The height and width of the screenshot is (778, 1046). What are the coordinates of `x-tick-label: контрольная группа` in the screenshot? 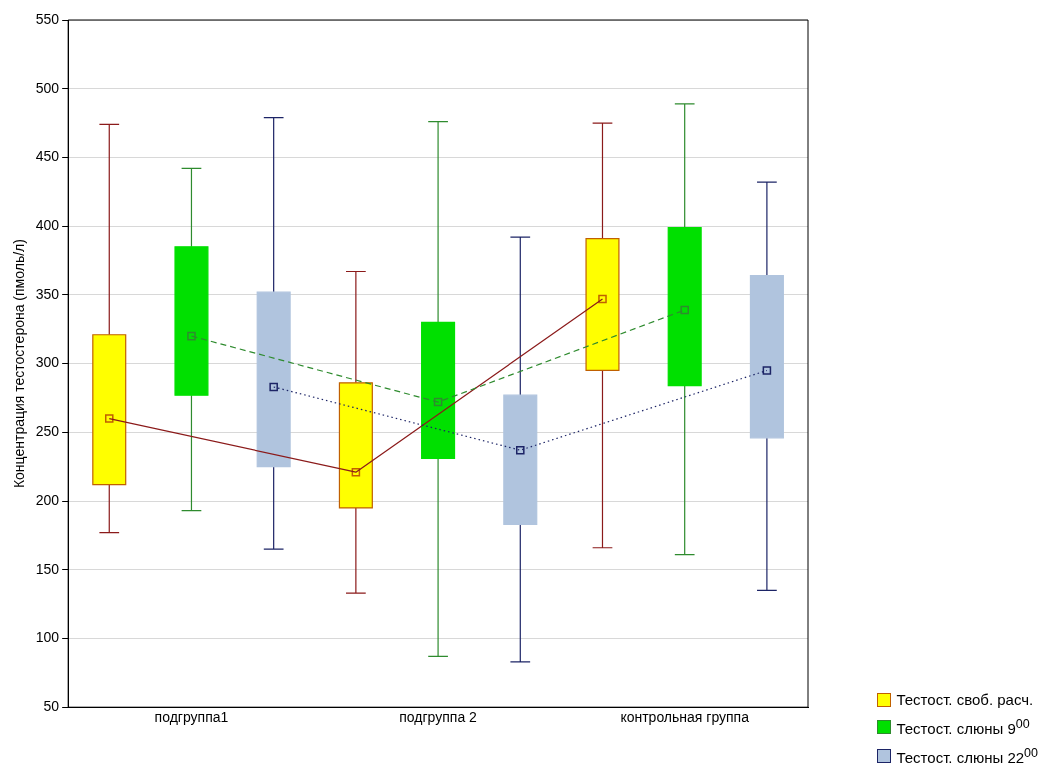 It's located at (685, 717).